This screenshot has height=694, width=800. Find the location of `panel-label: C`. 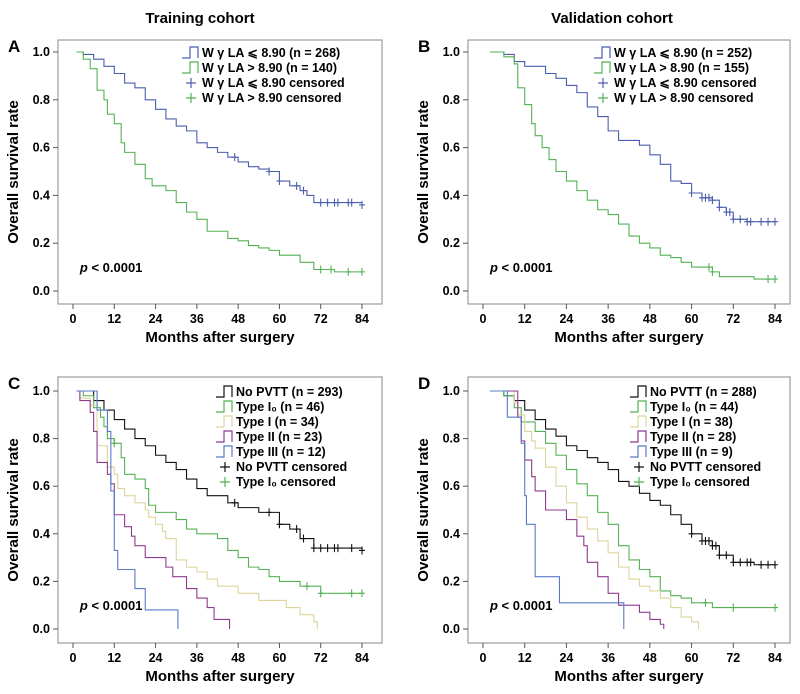

panel-label: C is located at coordinates (14, 383).